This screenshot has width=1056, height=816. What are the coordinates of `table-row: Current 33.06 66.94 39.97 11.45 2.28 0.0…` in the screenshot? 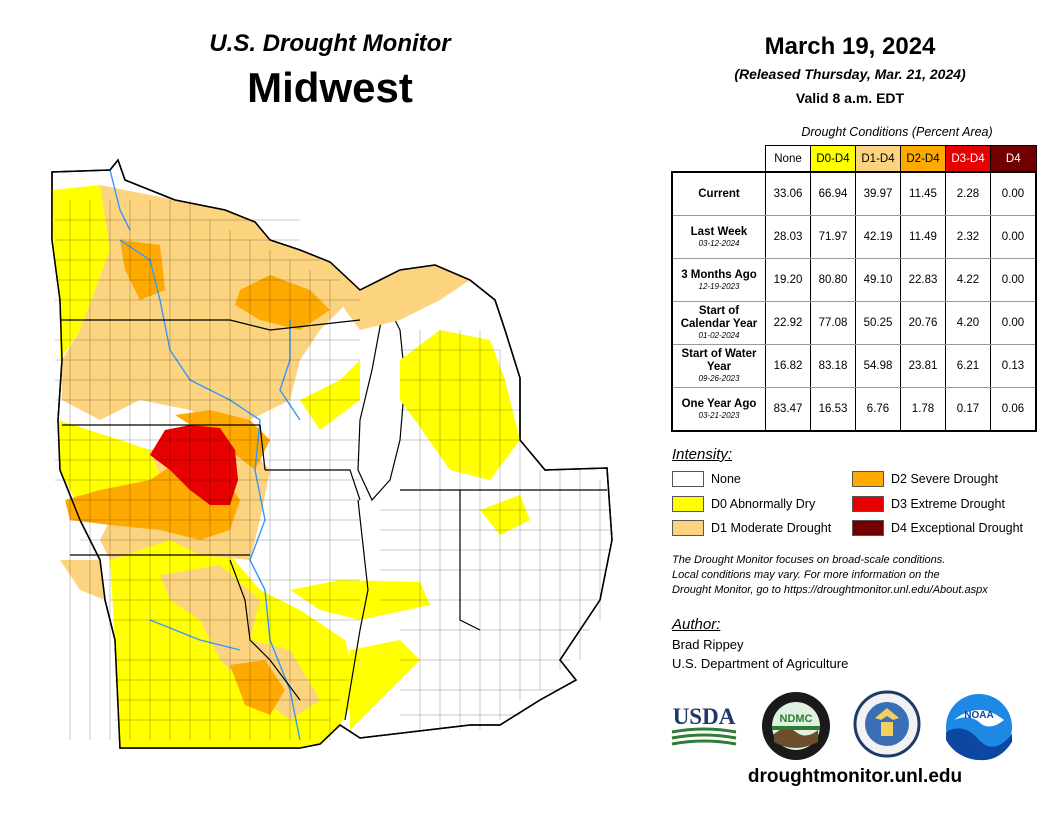 It's located at (854, 193).